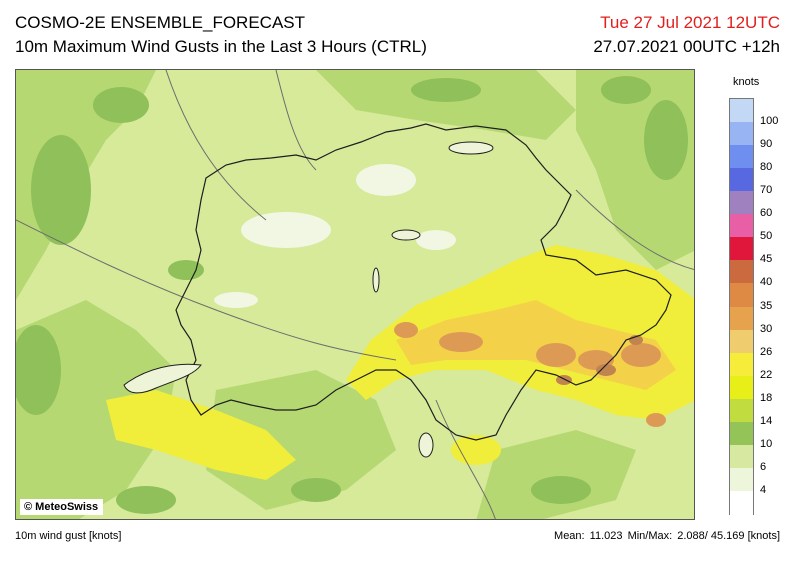 This screenshot has width=800, height=561. I want to click on legend-label: 14, so click(766, 420).